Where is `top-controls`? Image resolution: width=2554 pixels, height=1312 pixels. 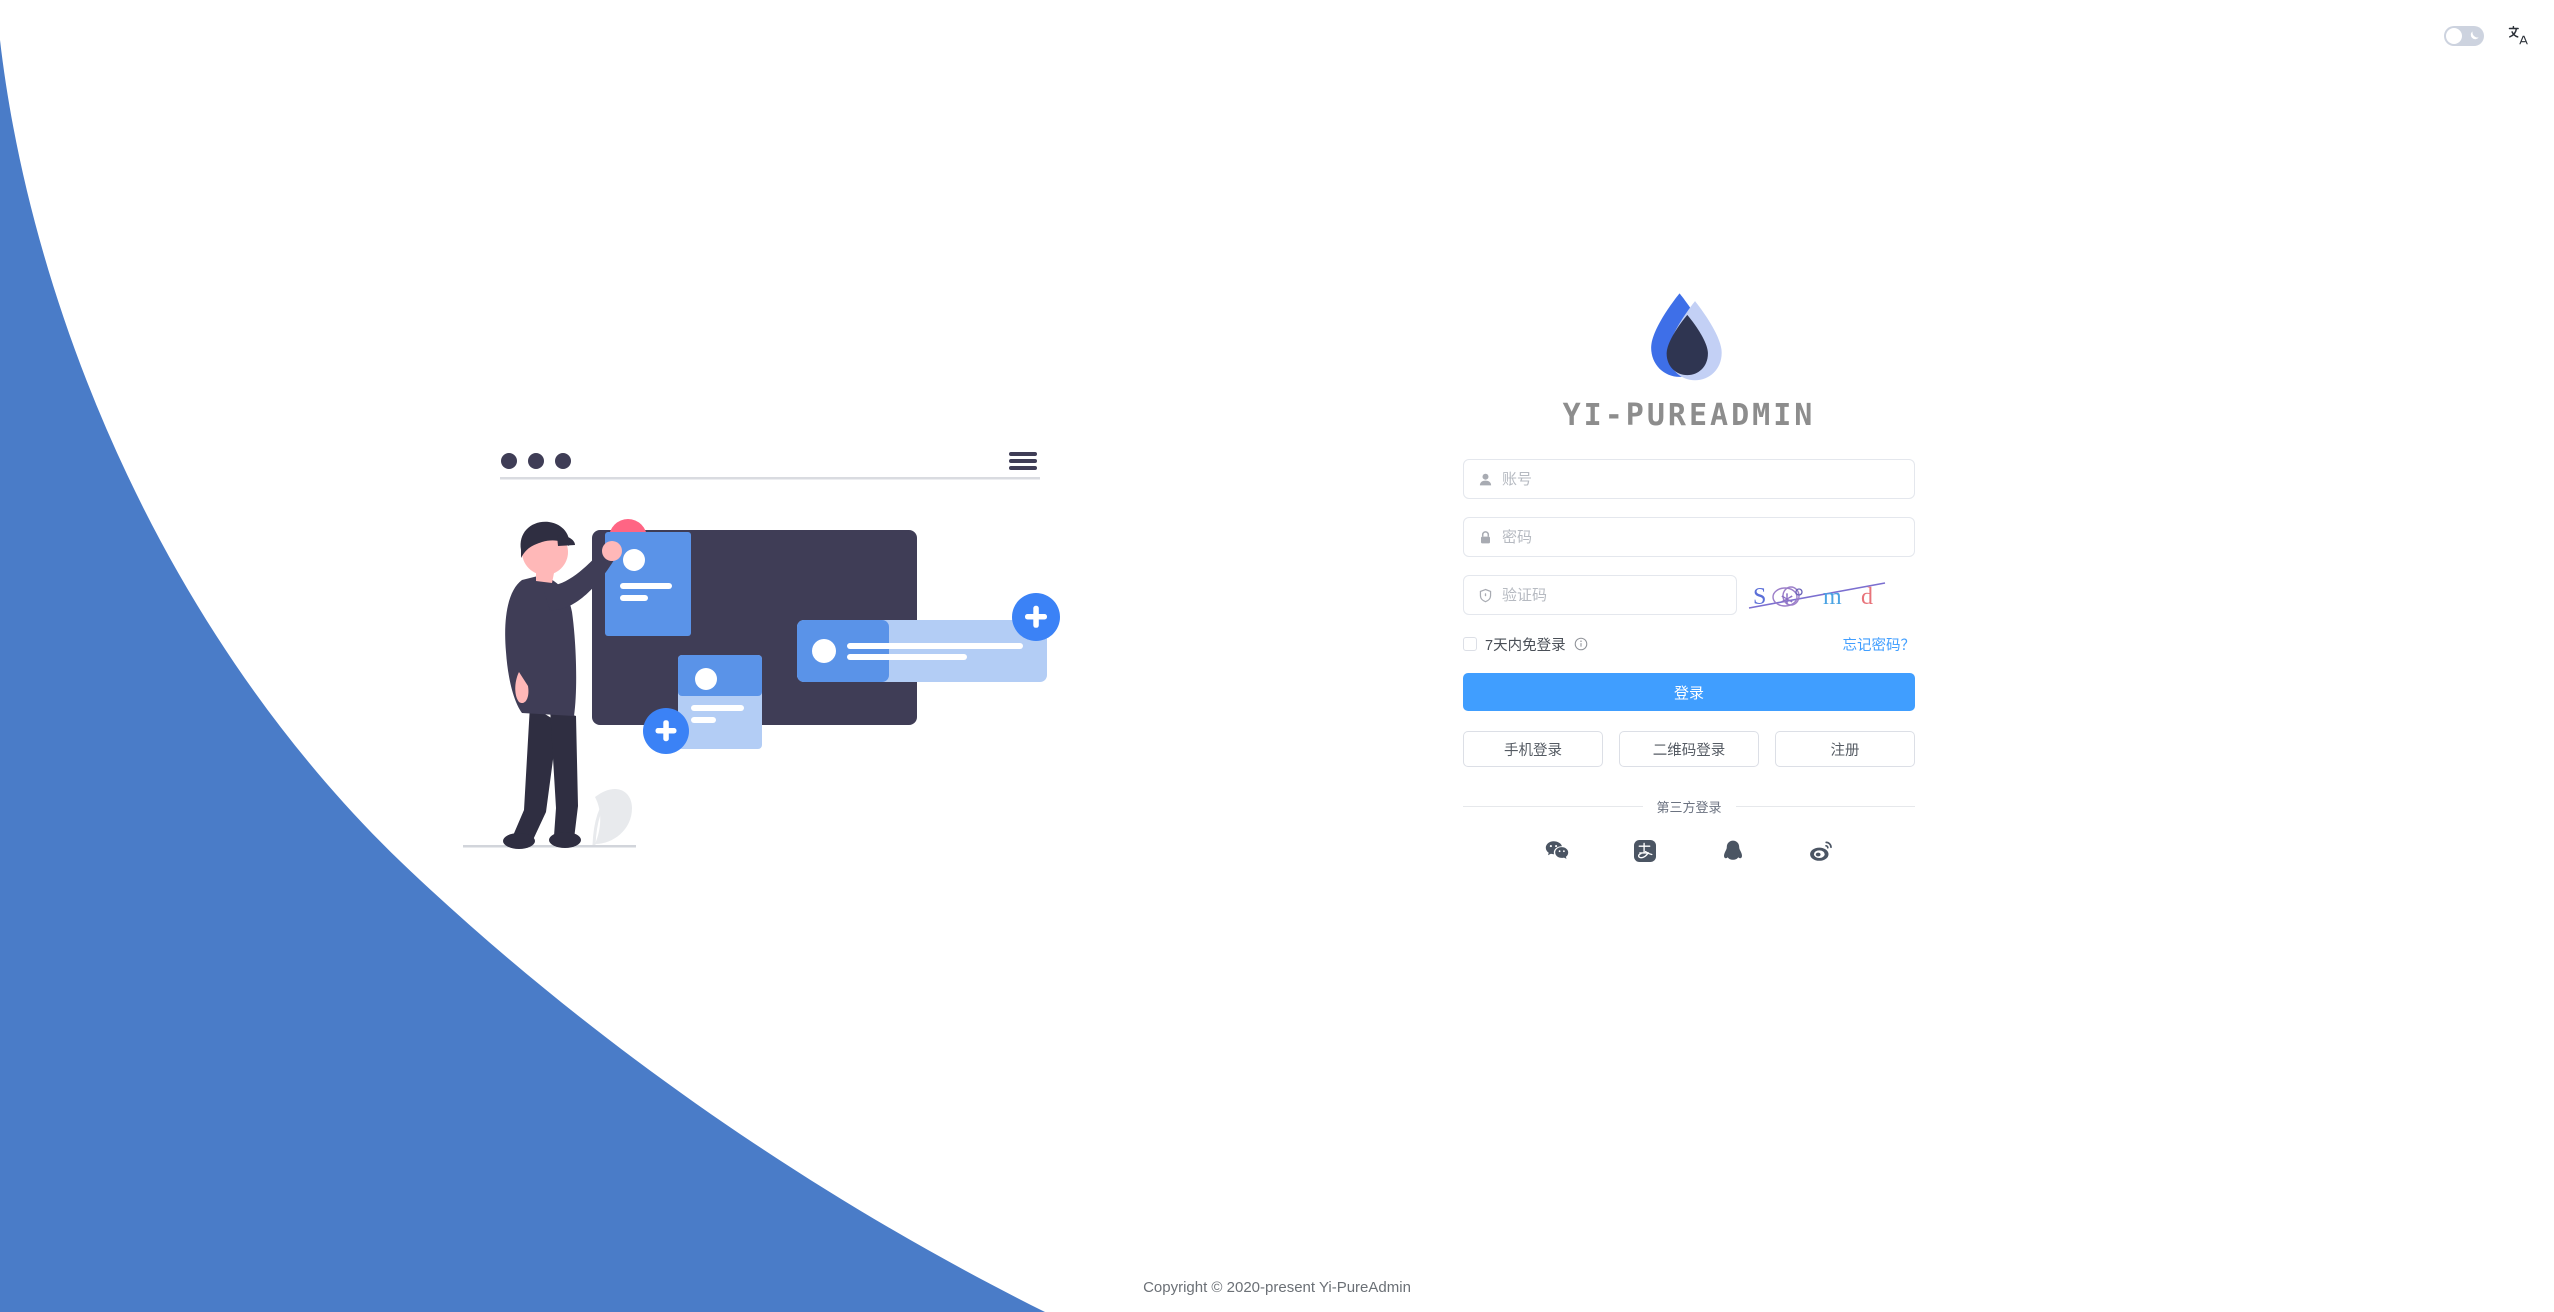
top-controls is located at coordinates (2404, 36).